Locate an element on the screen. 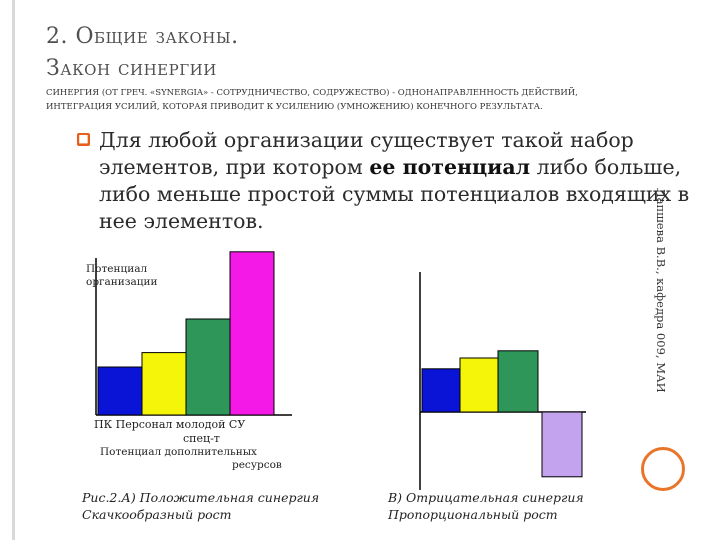  bullet-text-bold: ее потенциал is located at coordinates (450, 167).